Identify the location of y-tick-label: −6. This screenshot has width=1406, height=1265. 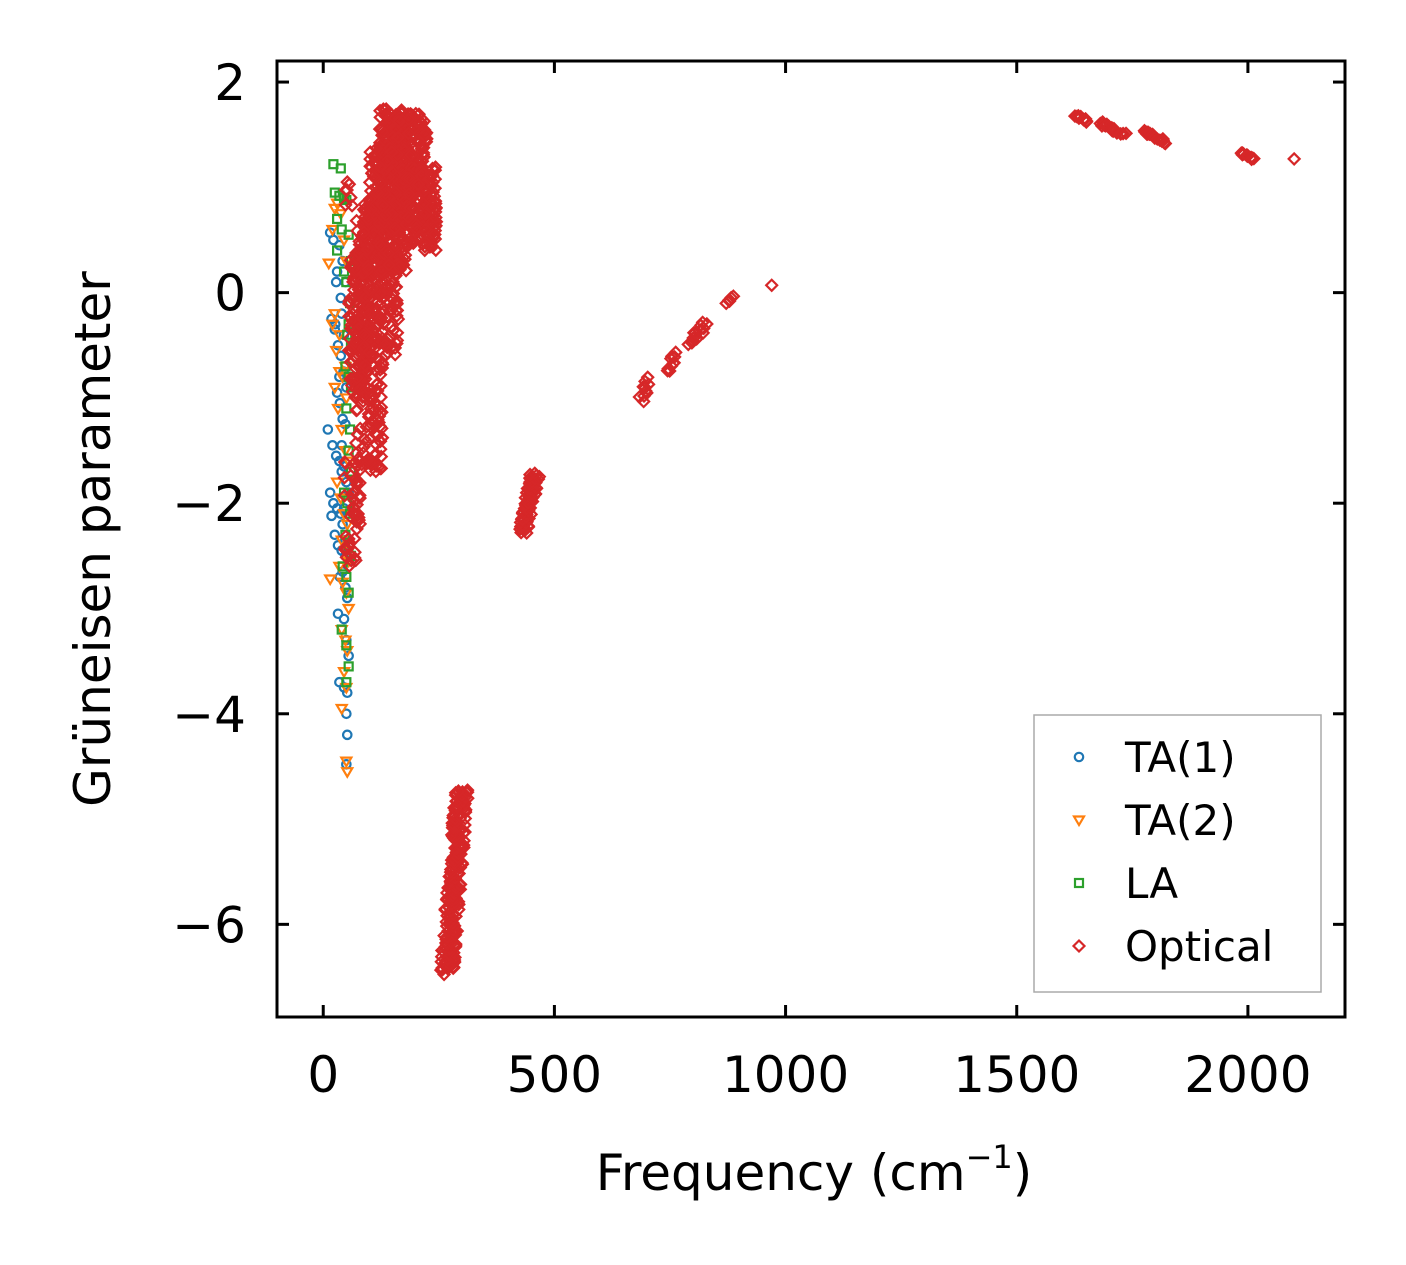
(209, 925).